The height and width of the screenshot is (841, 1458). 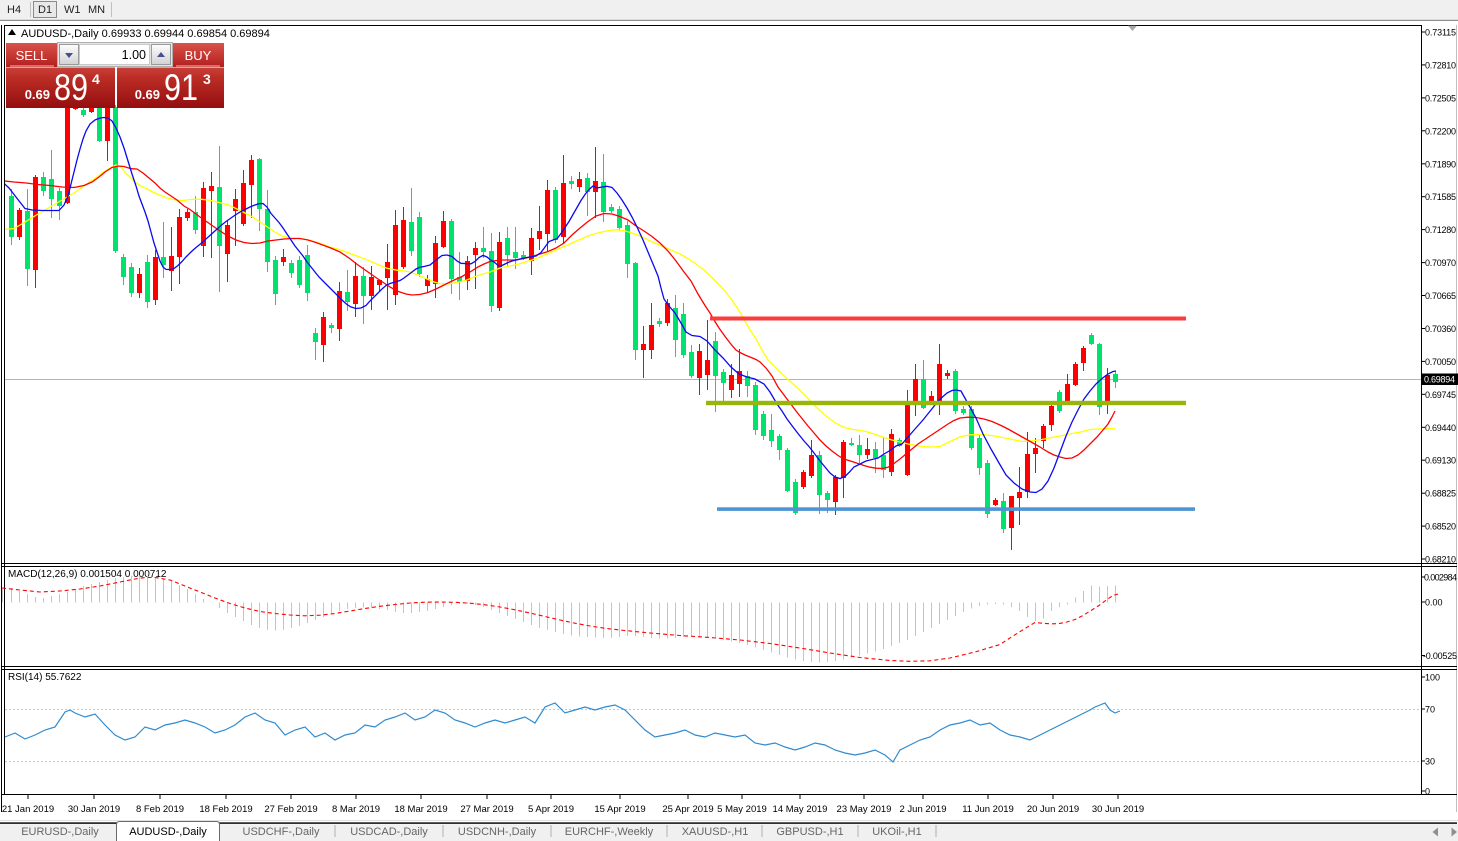 I want to click on svg-text: 100, so click(x=1432, y=678).